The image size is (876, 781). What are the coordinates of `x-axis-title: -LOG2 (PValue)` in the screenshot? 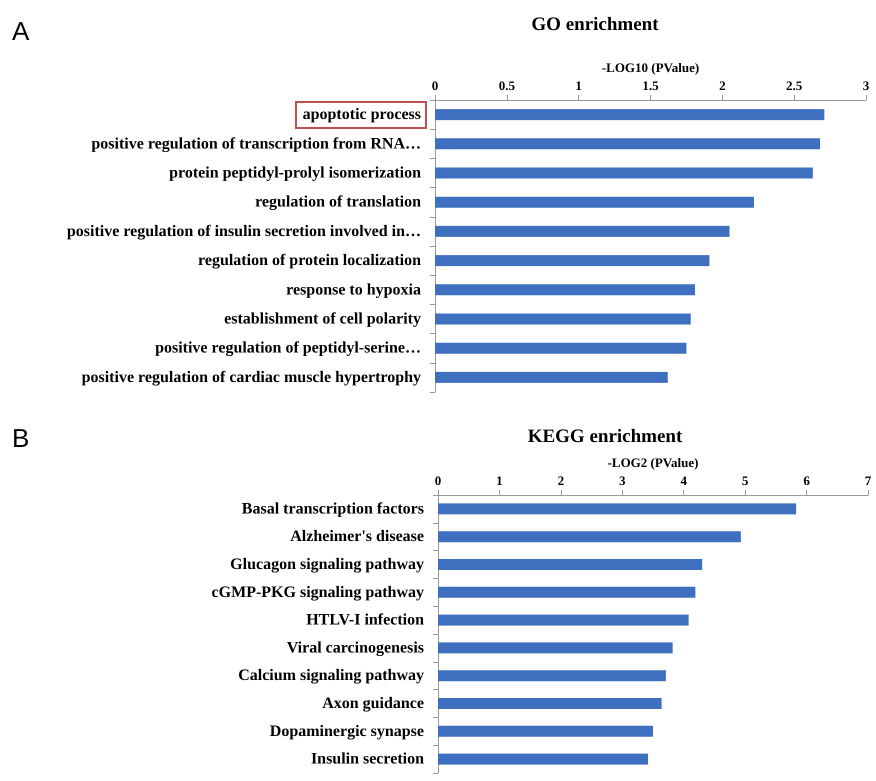 It's located at (653, 462).